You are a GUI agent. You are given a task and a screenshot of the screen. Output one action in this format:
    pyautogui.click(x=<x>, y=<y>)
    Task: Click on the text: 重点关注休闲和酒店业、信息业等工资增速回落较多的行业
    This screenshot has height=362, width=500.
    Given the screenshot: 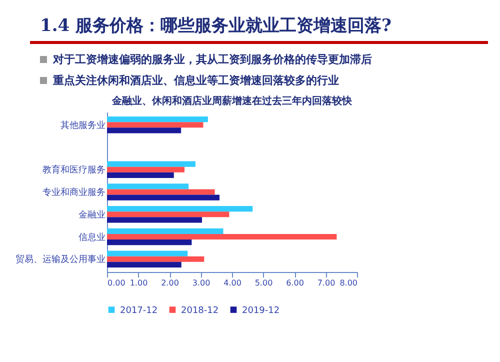 What is the action you would take?
    pyautogui.click(x=196, y=80)
    